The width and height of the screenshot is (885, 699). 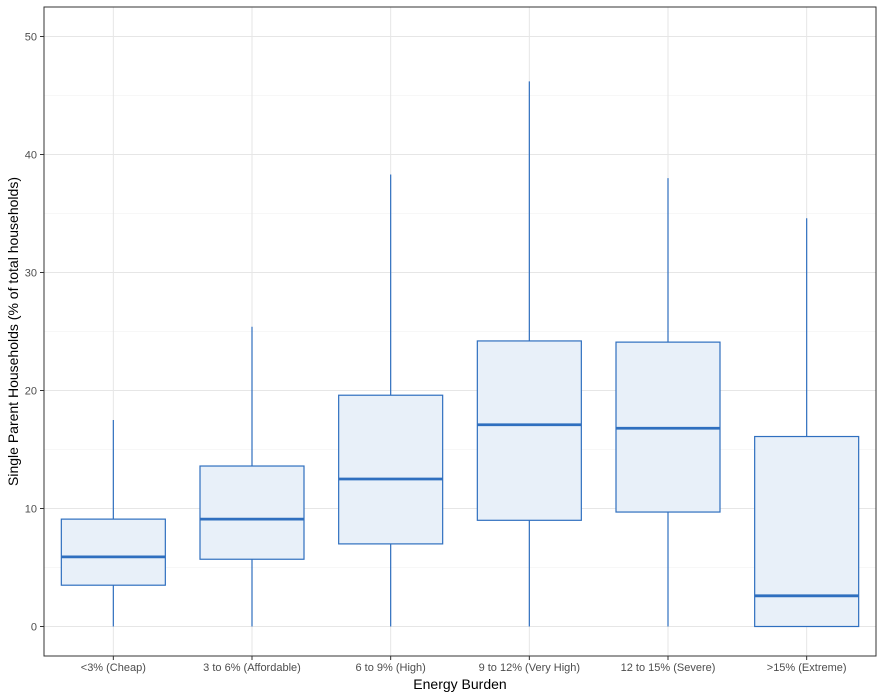 I want to click on y-tick-label: 10, so click(x=31, y=510).